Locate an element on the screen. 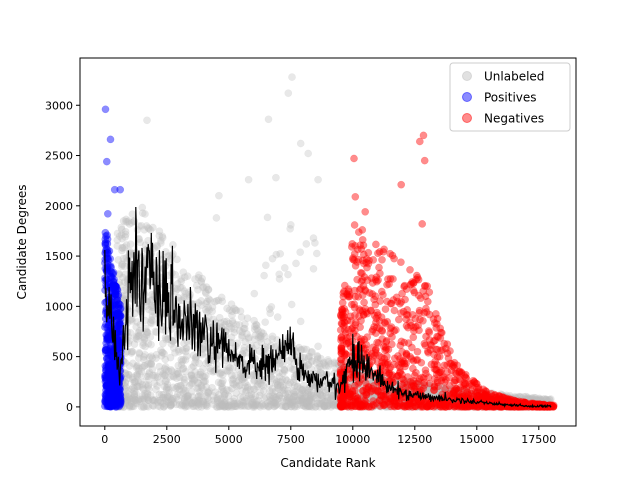 The image size is (640, 480). x-tick-label: 7500 is located at coordinates (291, 439).